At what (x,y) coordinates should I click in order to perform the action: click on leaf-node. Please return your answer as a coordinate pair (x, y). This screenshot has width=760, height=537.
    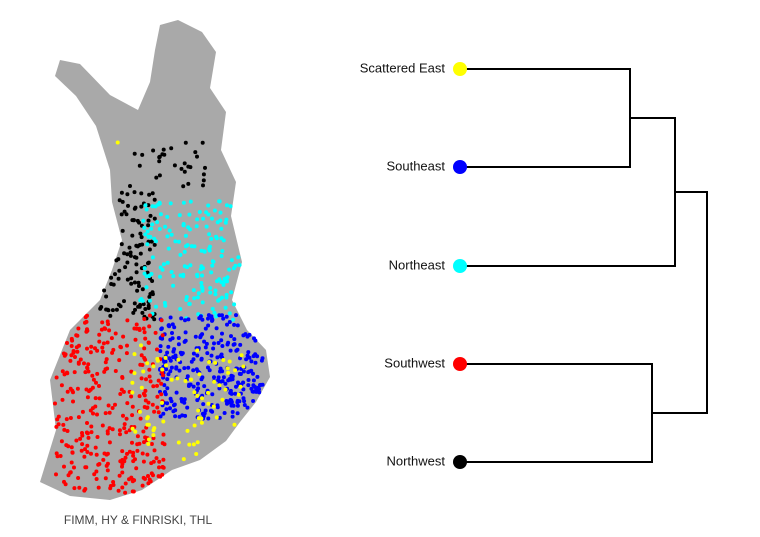
    Looking at the image, I should click on (460, 266).